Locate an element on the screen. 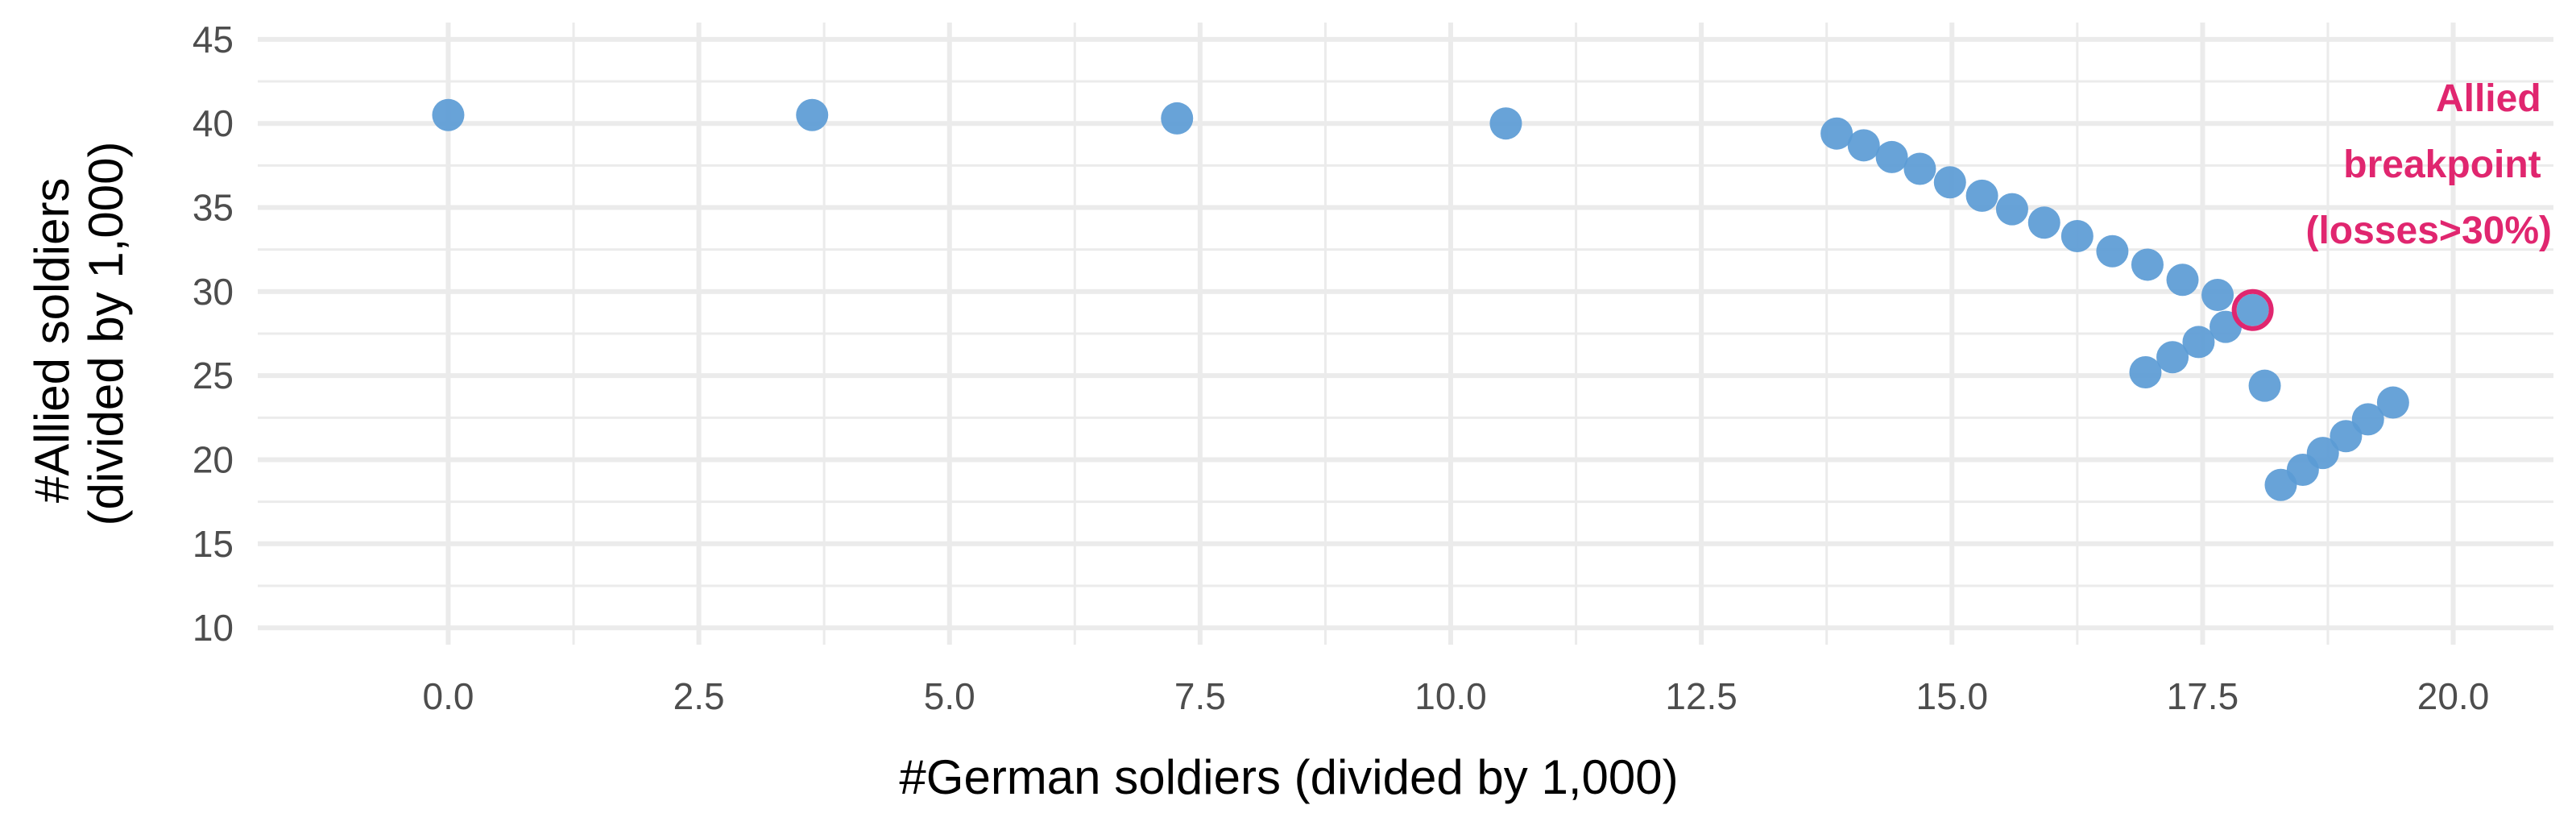  x-tick-label: 5.0 is located at coordinates (949, 696).